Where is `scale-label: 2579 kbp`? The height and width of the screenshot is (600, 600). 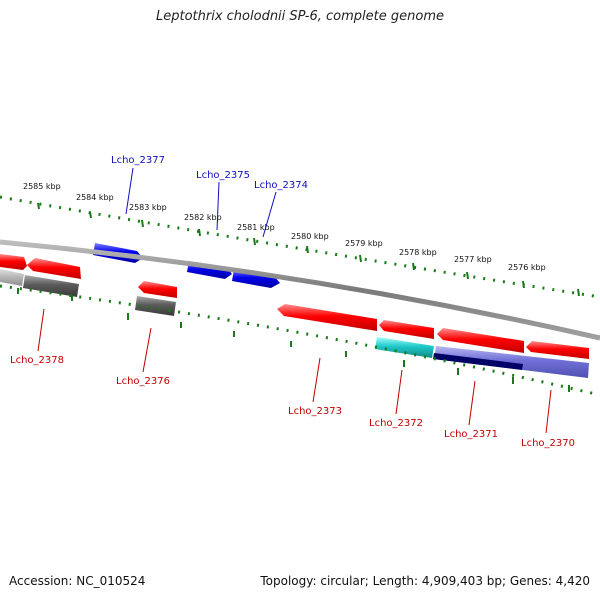
scale-label: 2579 kbp is located at coordinates (364, 243).